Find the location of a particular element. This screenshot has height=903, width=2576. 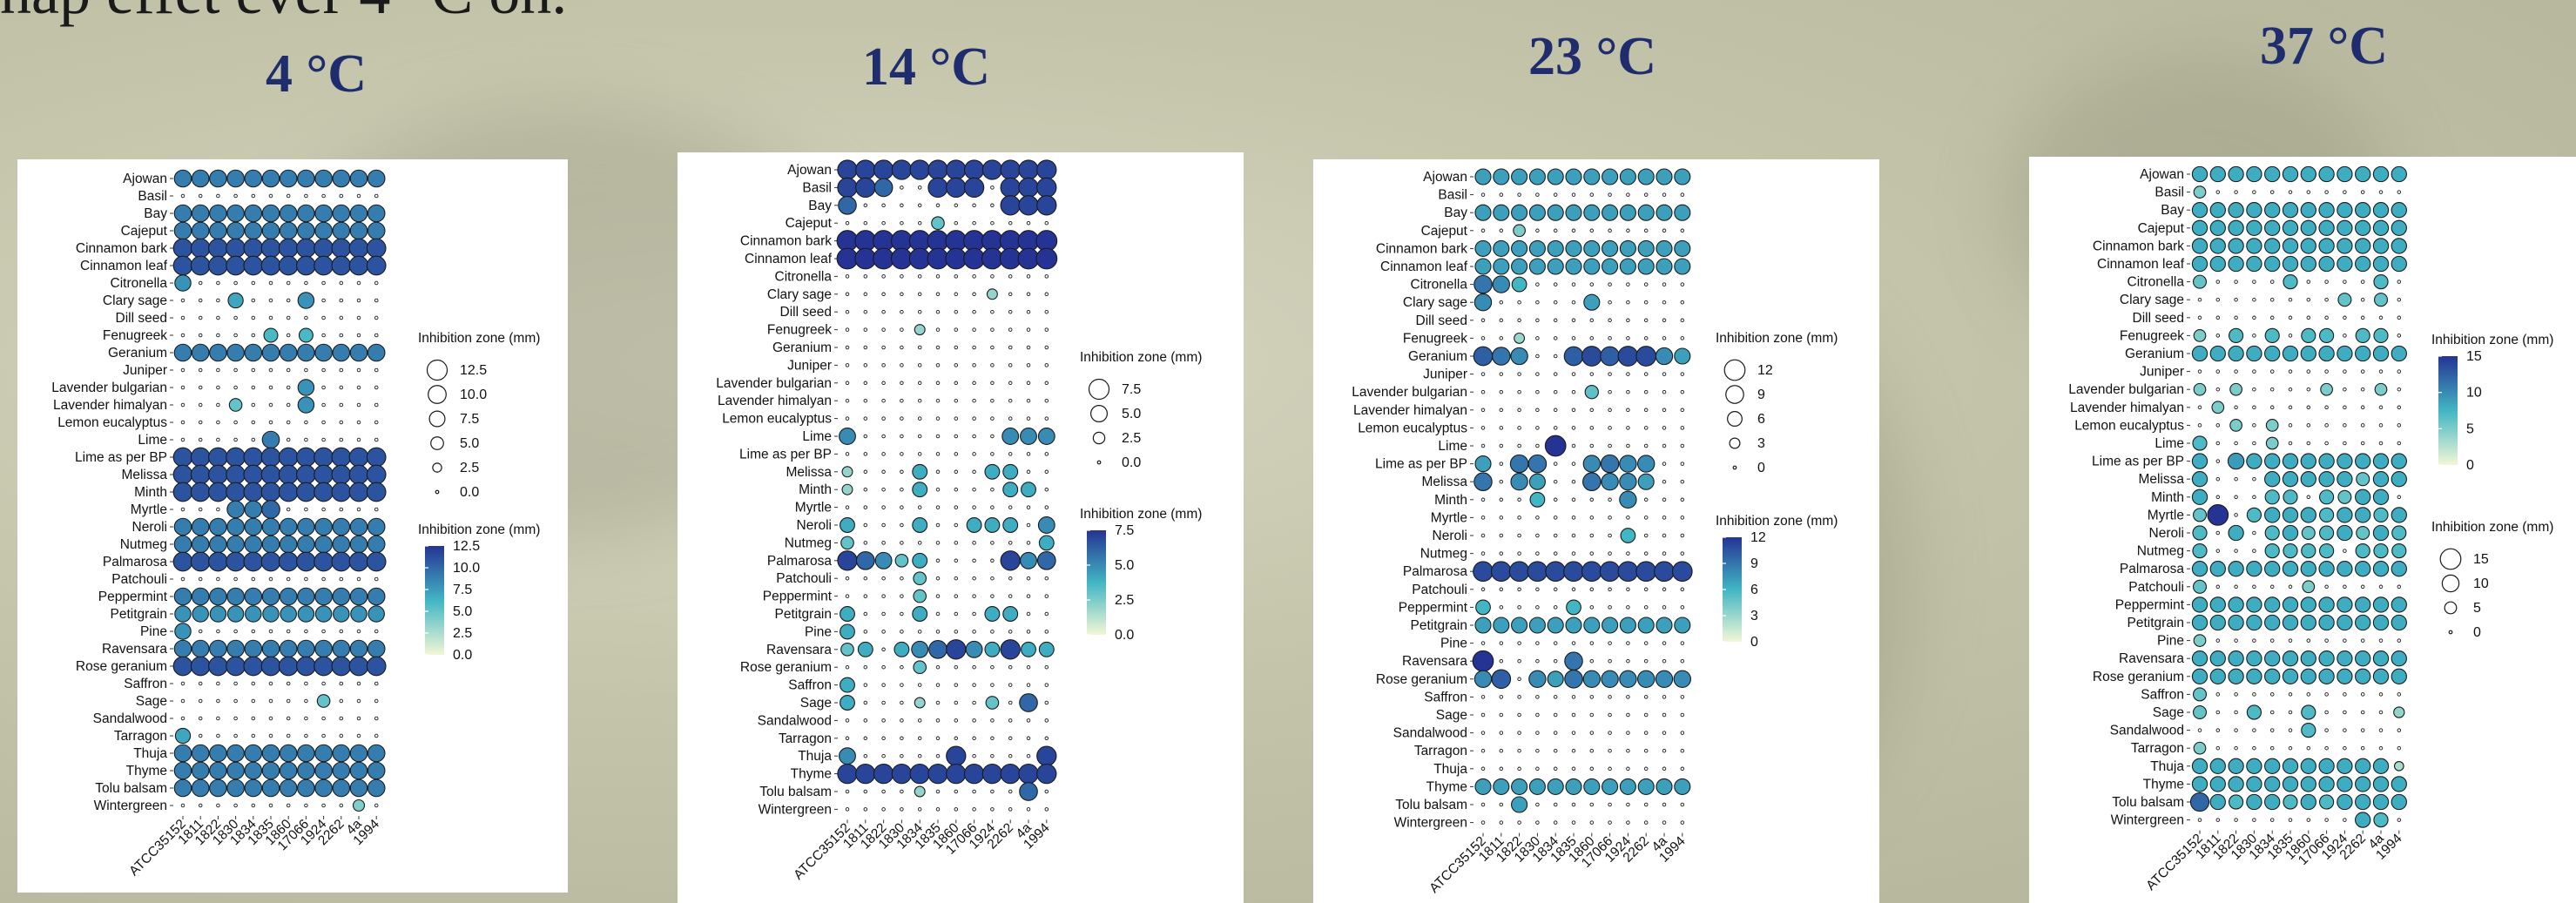

size-legend-label: 0.0 is located at coordinates (1131, 462).